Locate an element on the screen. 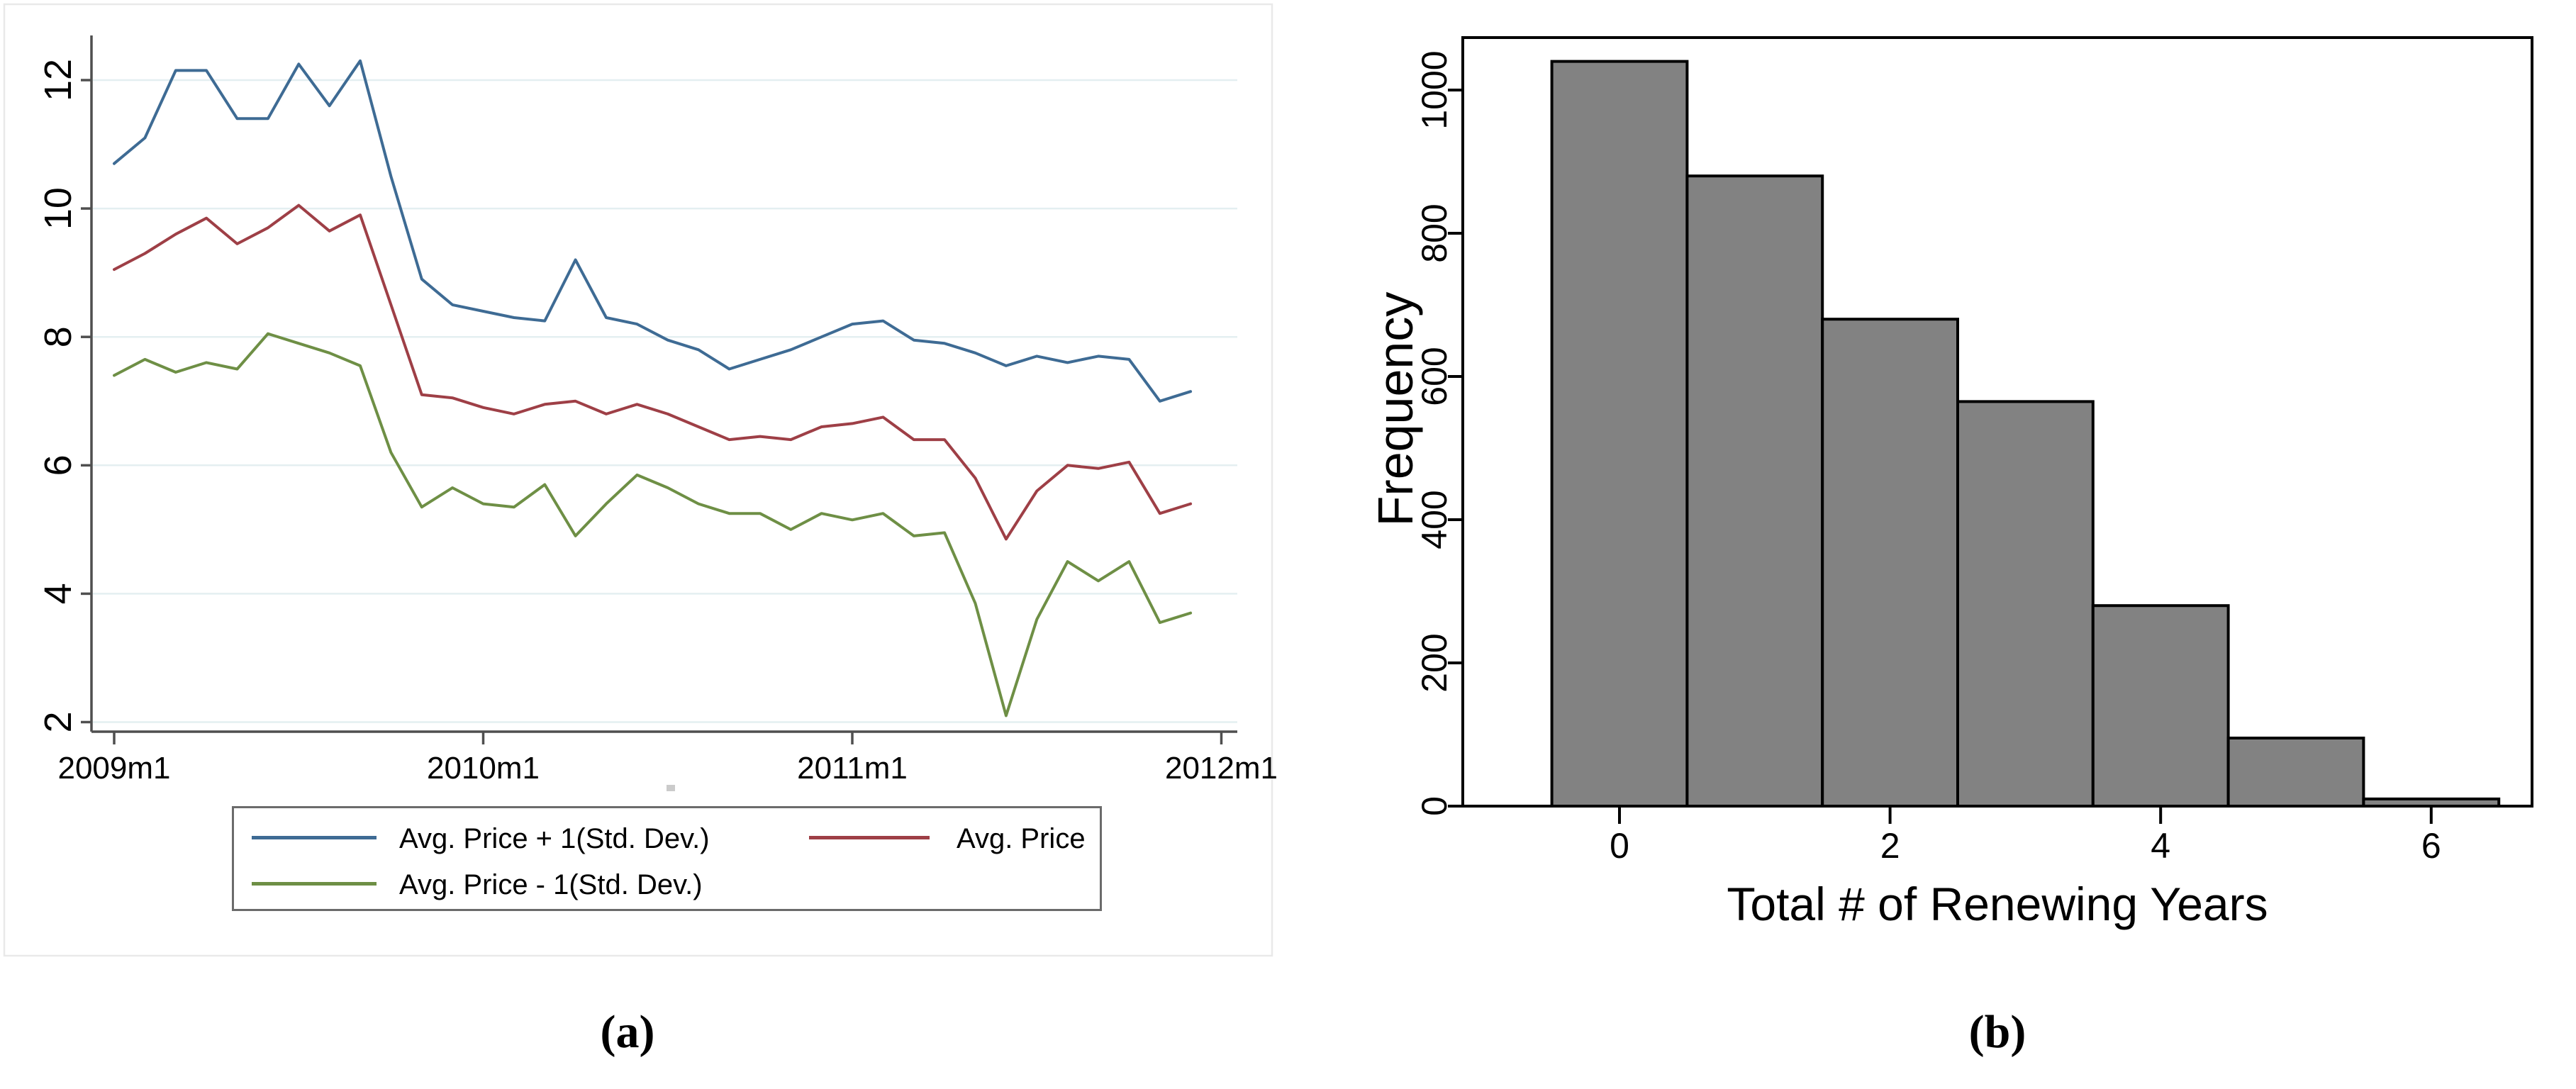 The width and height of the screenshot is (2576, 1089). series-line-avg-price is located at coordinates (653, 372).